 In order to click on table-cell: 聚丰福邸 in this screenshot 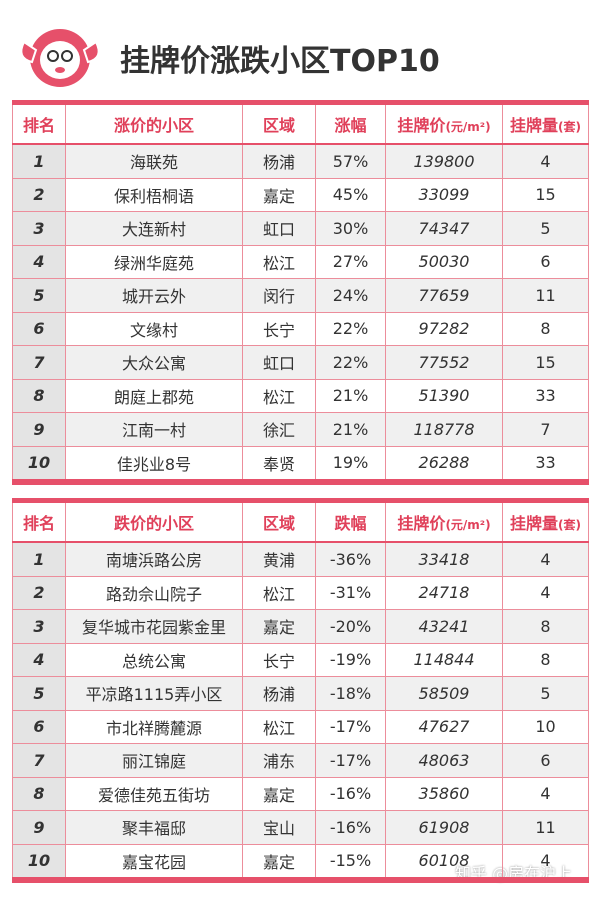, I will do `click(154, 827)`.